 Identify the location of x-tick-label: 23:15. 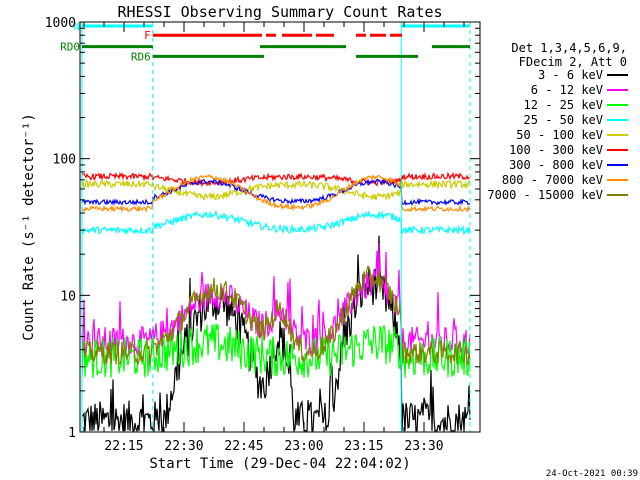
(363, 446).